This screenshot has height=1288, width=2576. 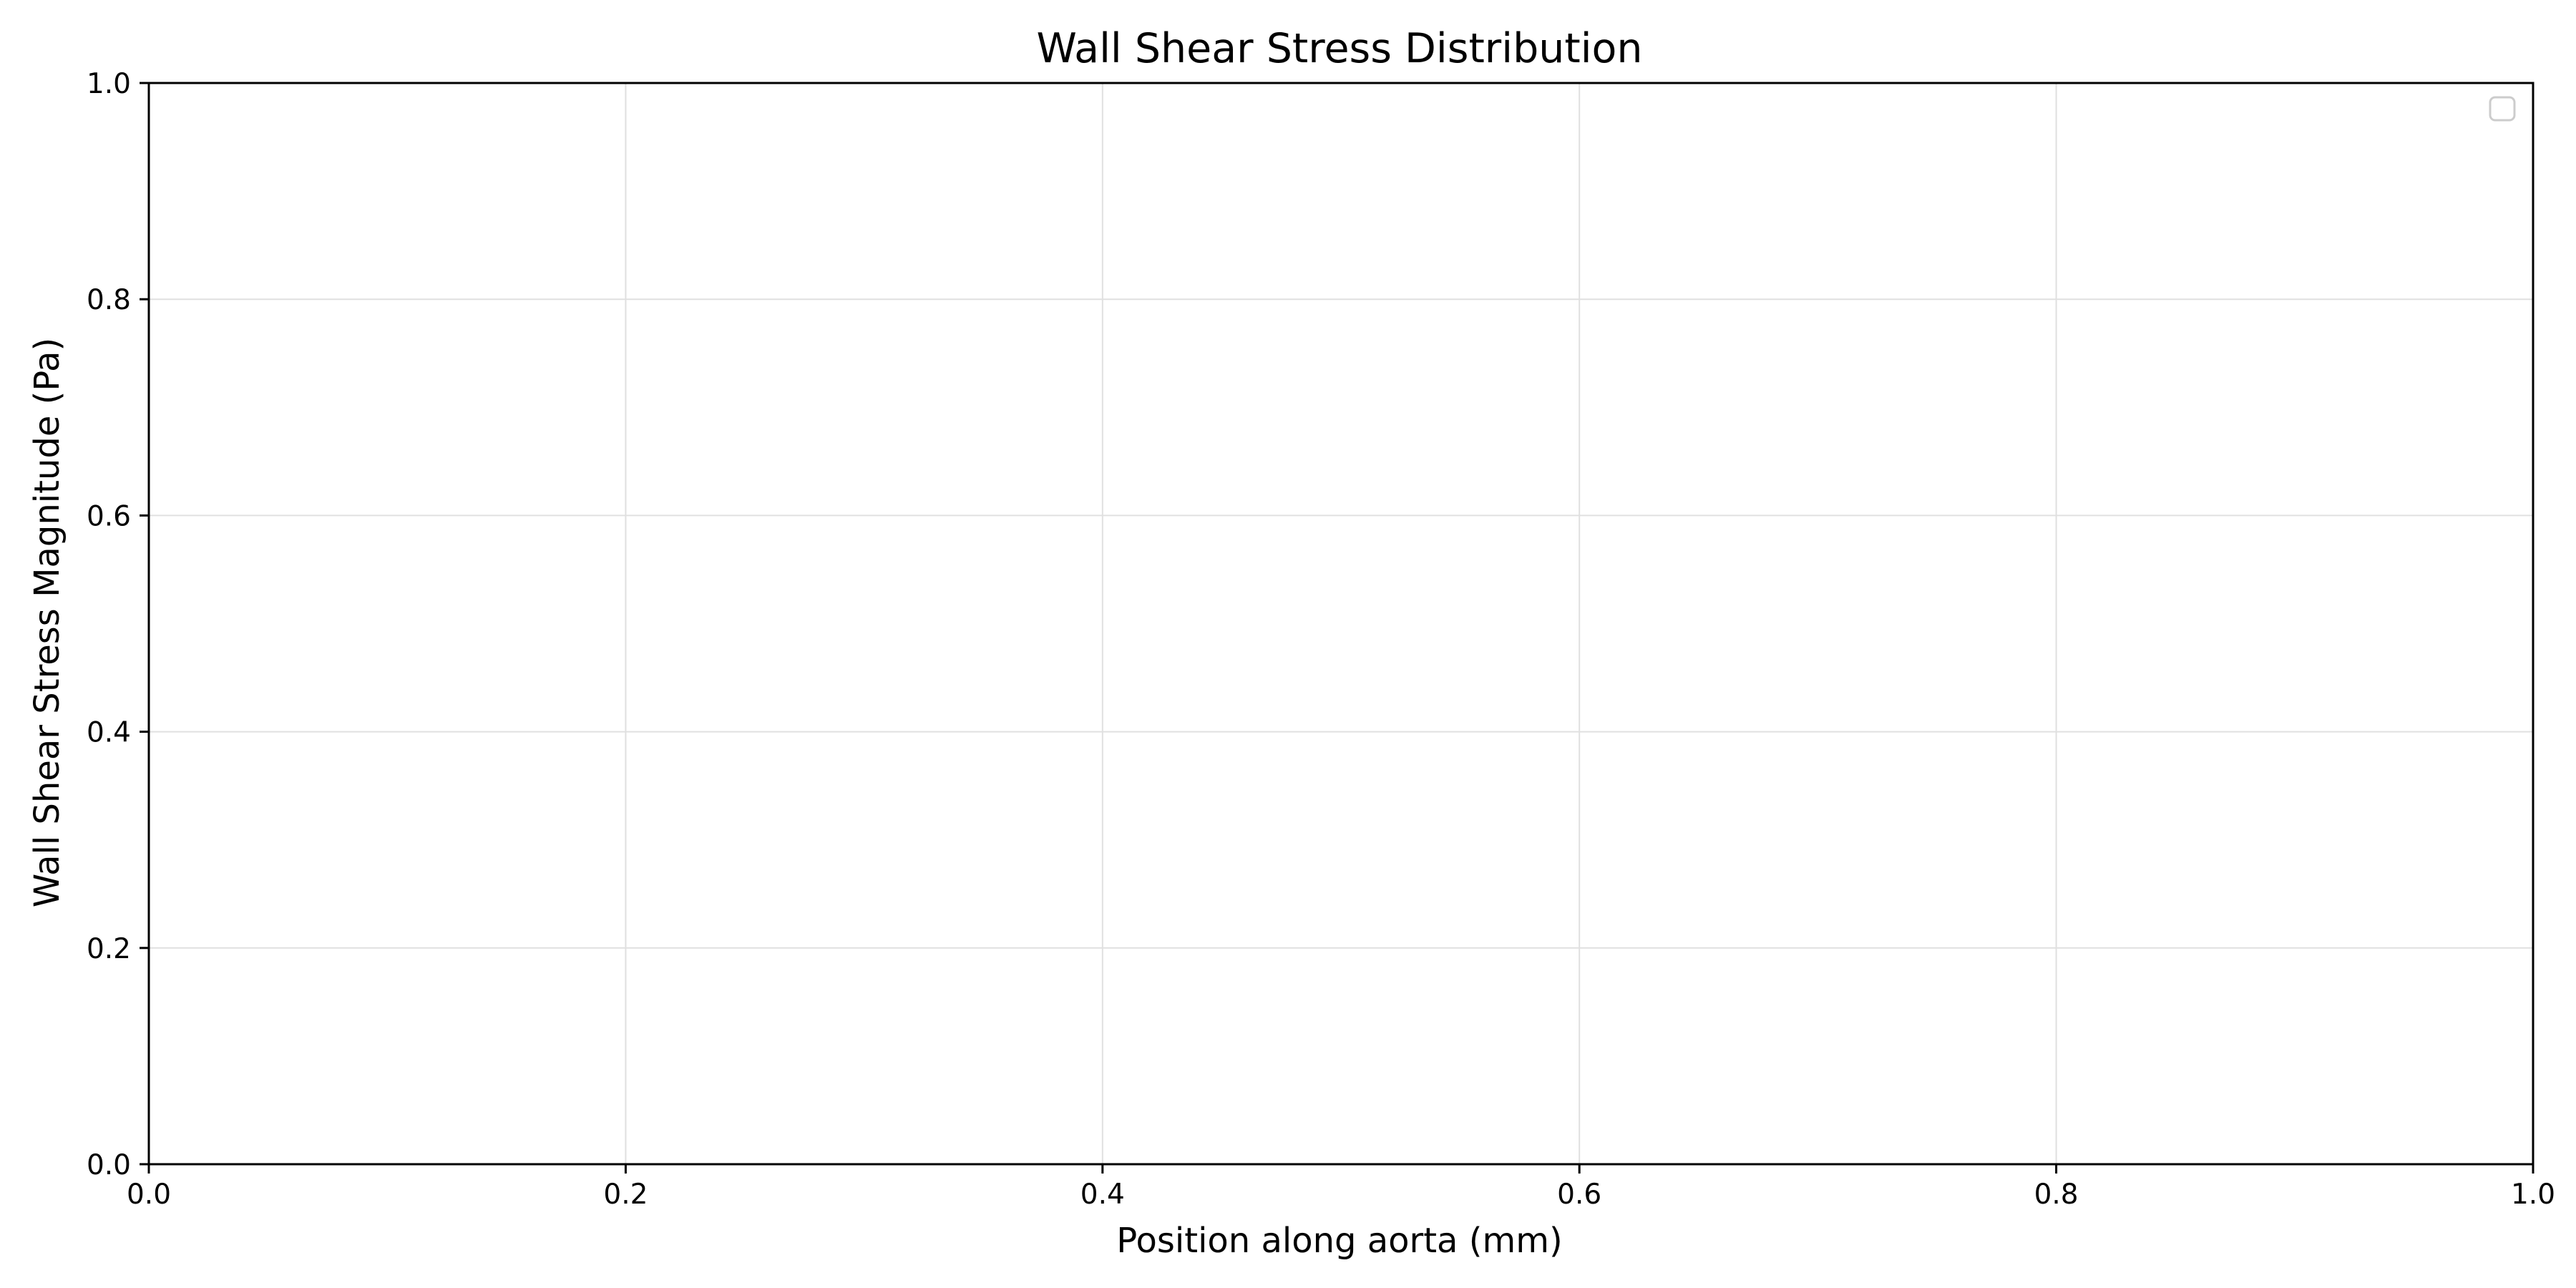 What do you see at coordinates (109, 733) in the screenshot?
I see `y-tick-label-2: 0.4` at bounding box center [109, 733].